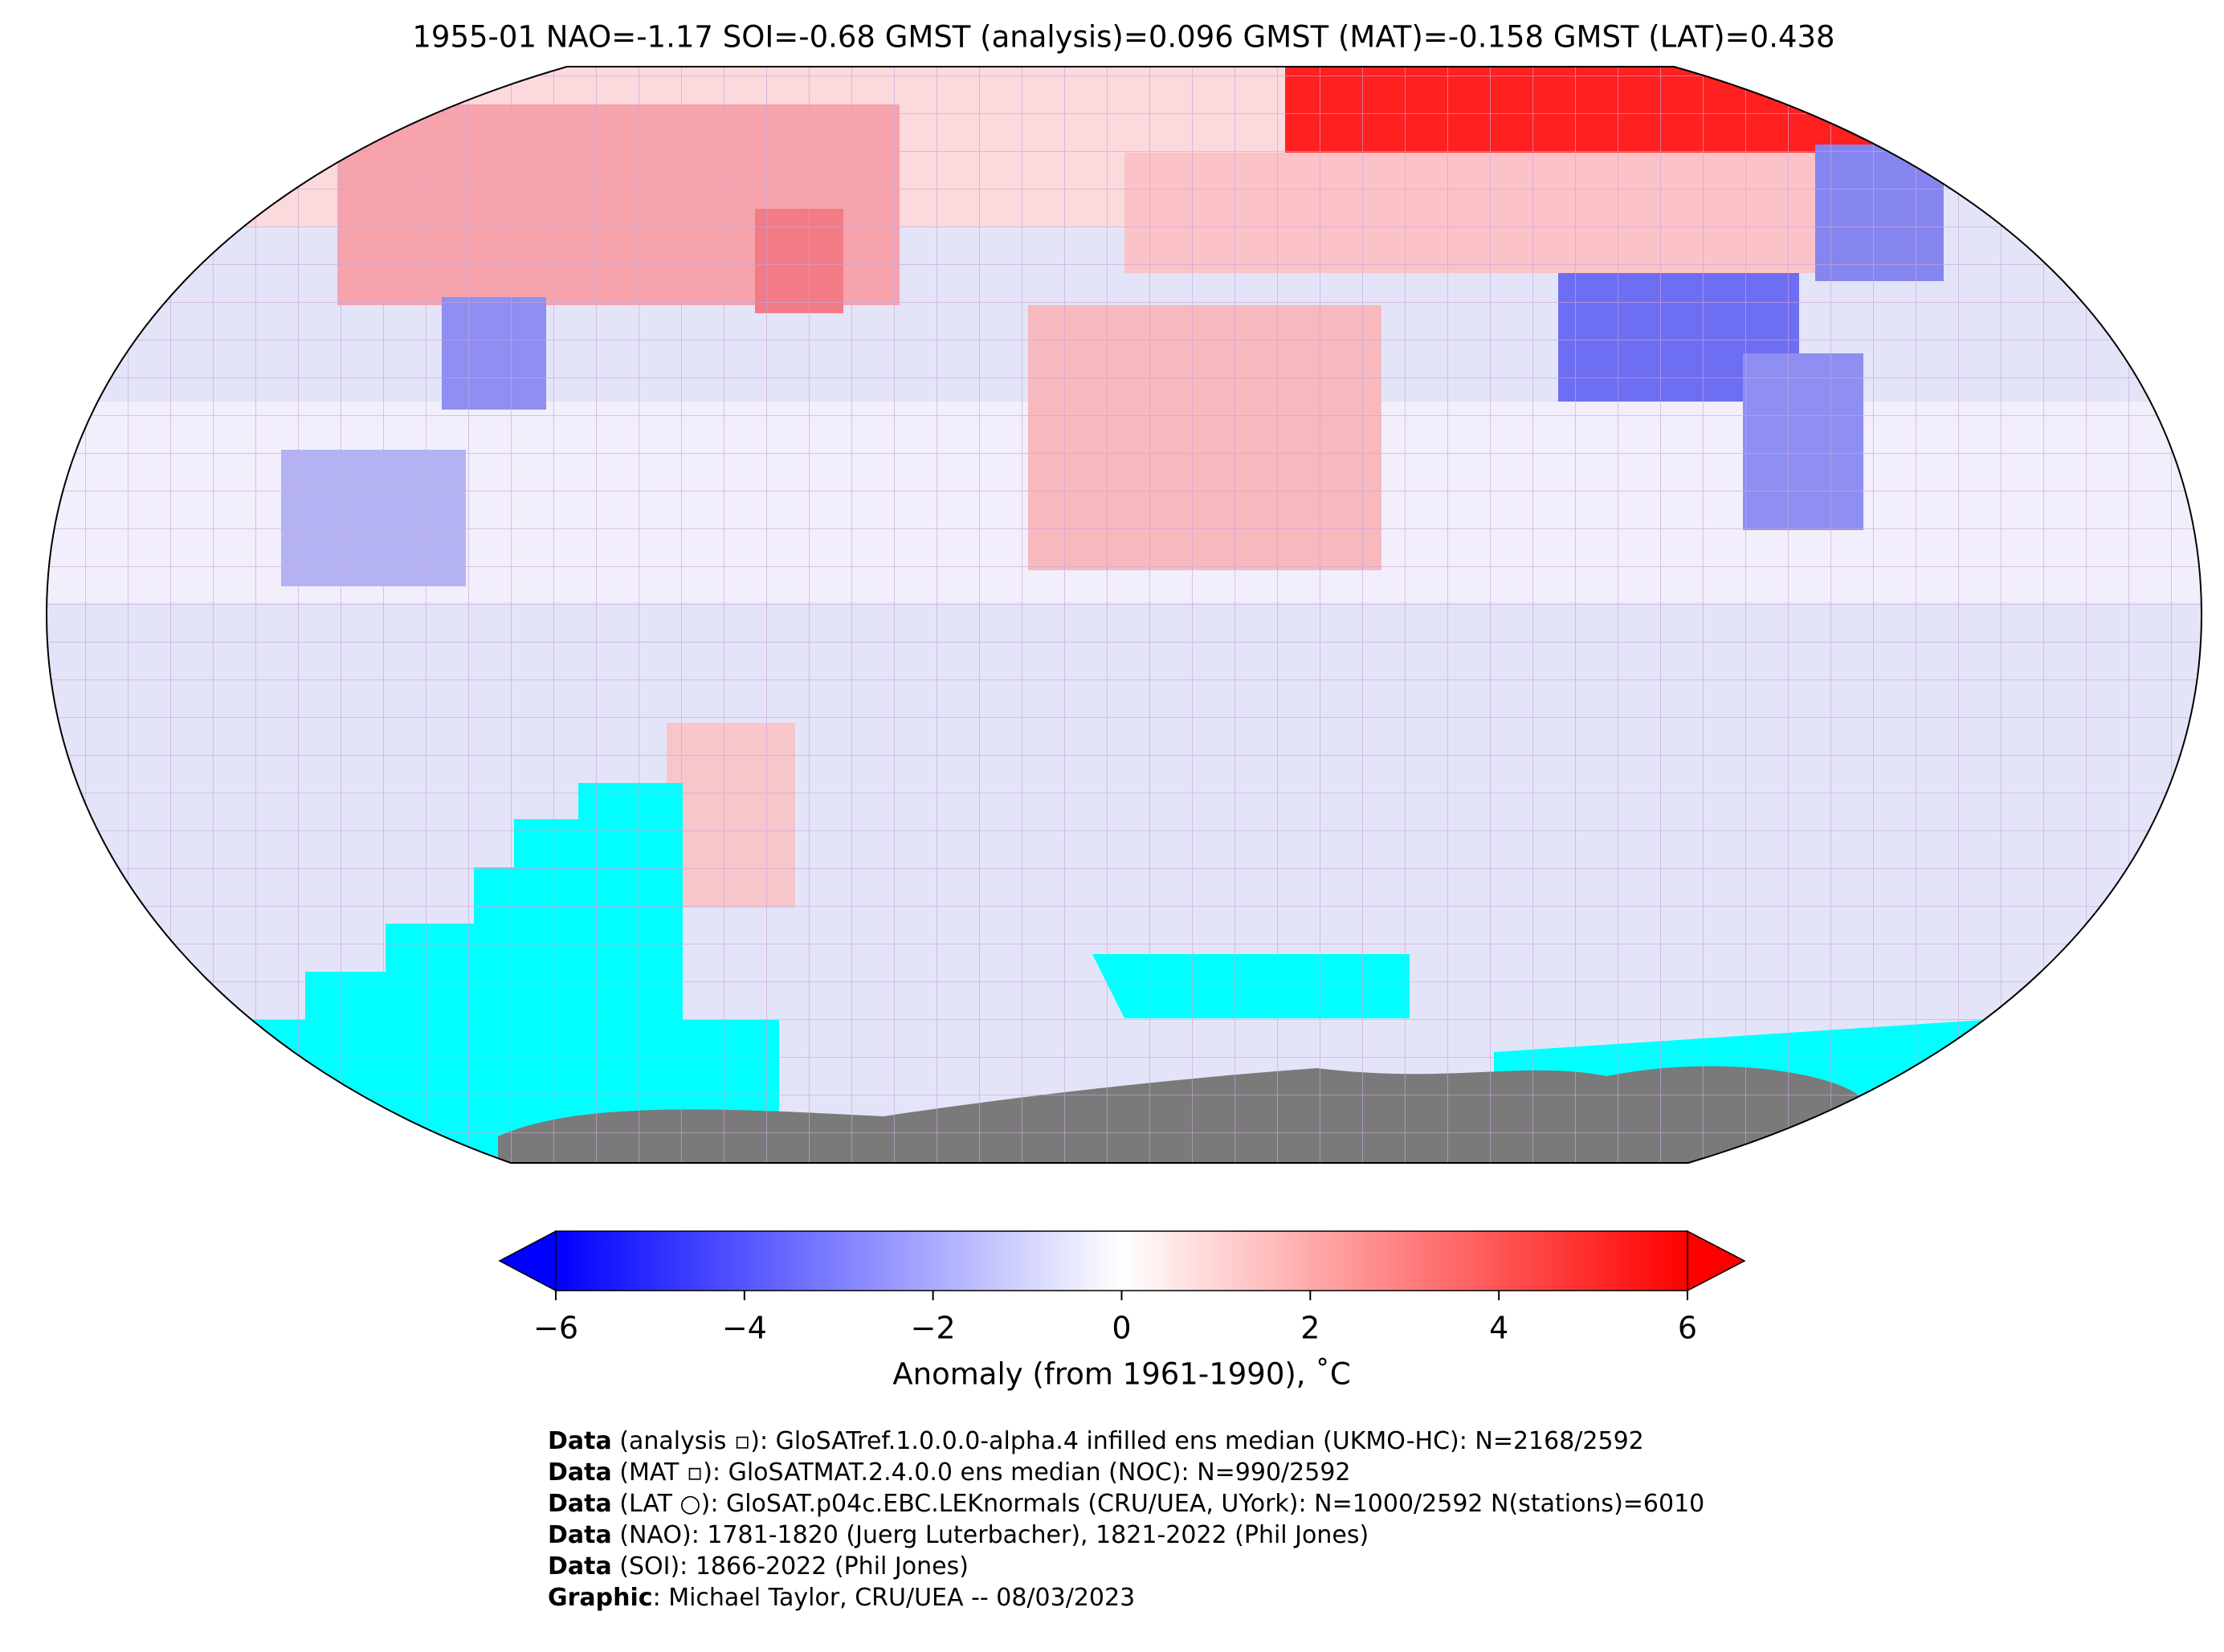 The width and height of the screenshot is (2224, 1652). I want to click on footer-line: Data (SOI): 1866-2022 (Phil Jones), so click(1126, 1566).